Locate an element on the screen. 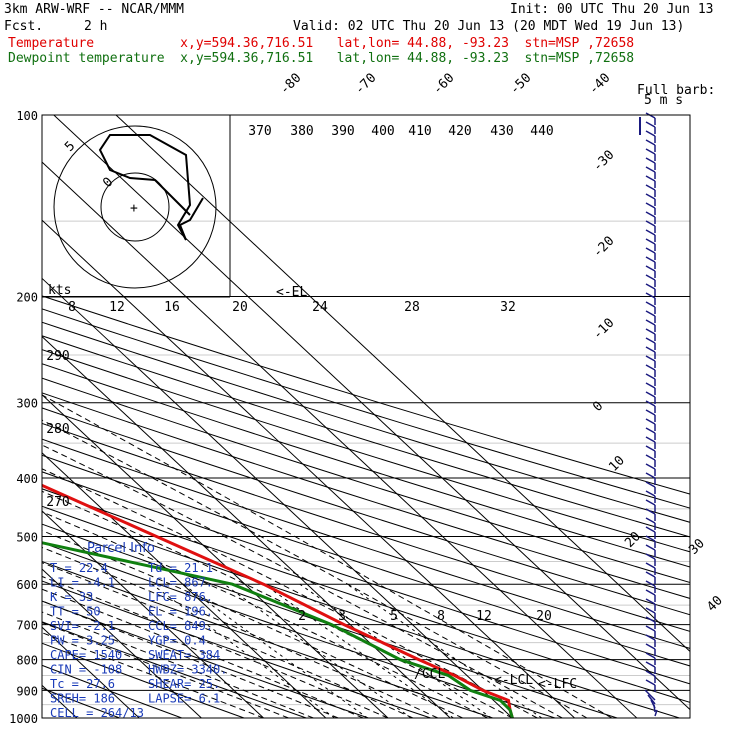 This screenshot has height=740, width=740. isotherm-label: -20 is located at coordinates (603, 247).